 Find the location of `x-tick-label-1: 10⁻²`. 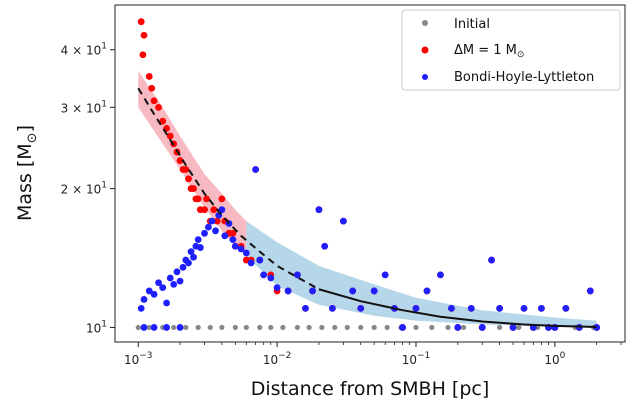

x-tick-label-1: 10⁻² is located at coordinates (277, 359).